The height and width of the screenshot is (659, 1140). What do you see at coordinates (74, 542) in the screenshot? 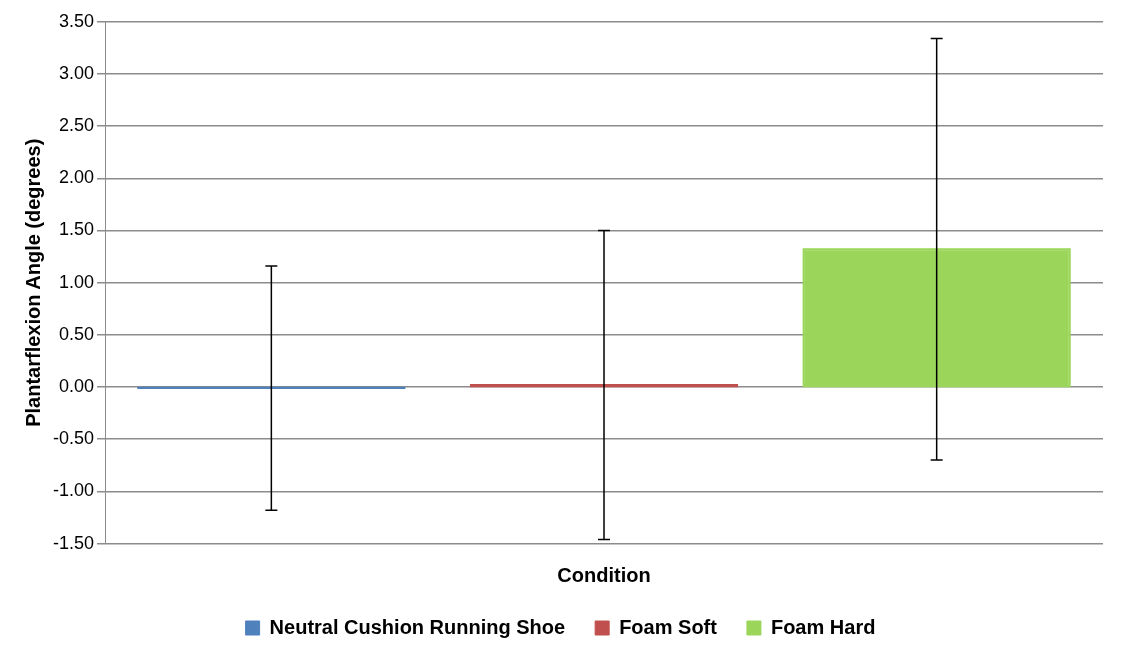
I see `y-tick-label: -1.50` at bounding box center [74, 542].